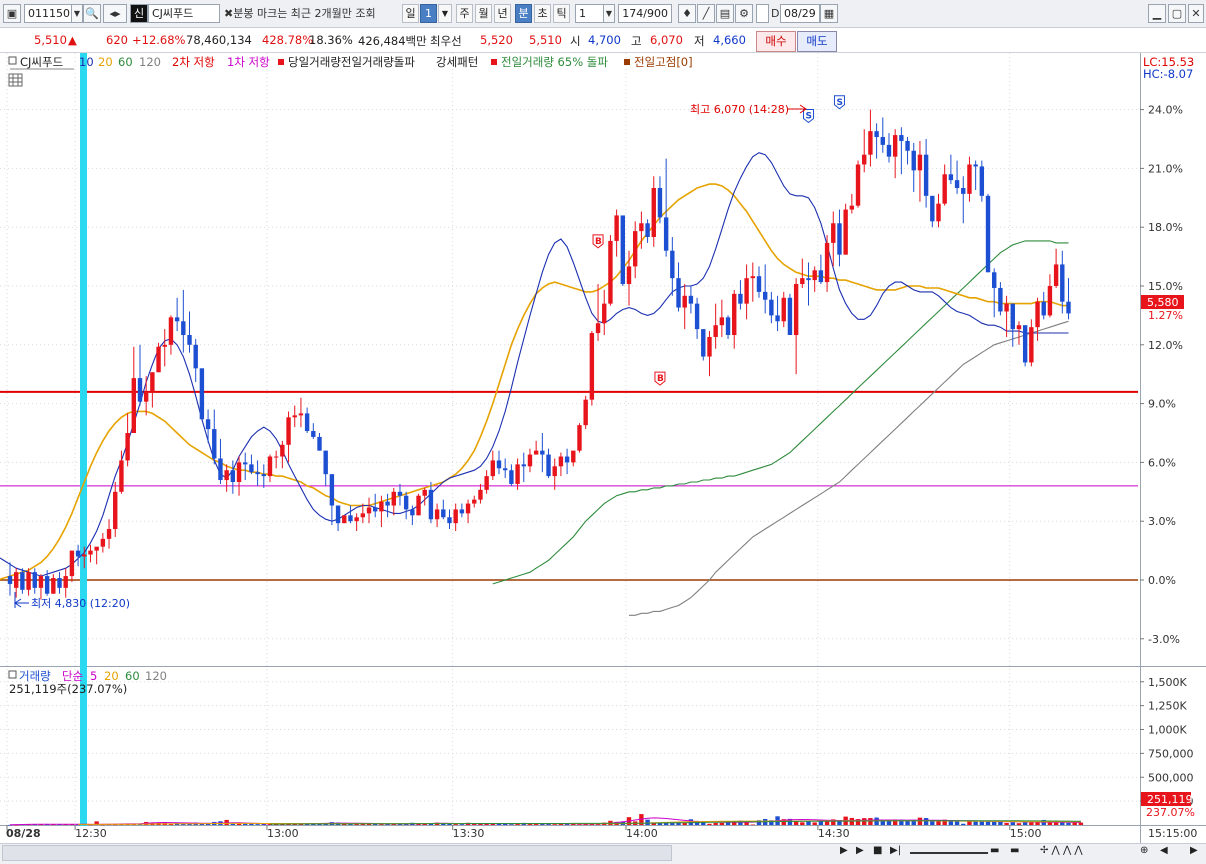 This screenshot has height=864, width=1206. I want to click on bar-count-field: 174/900, so click(645, 13).